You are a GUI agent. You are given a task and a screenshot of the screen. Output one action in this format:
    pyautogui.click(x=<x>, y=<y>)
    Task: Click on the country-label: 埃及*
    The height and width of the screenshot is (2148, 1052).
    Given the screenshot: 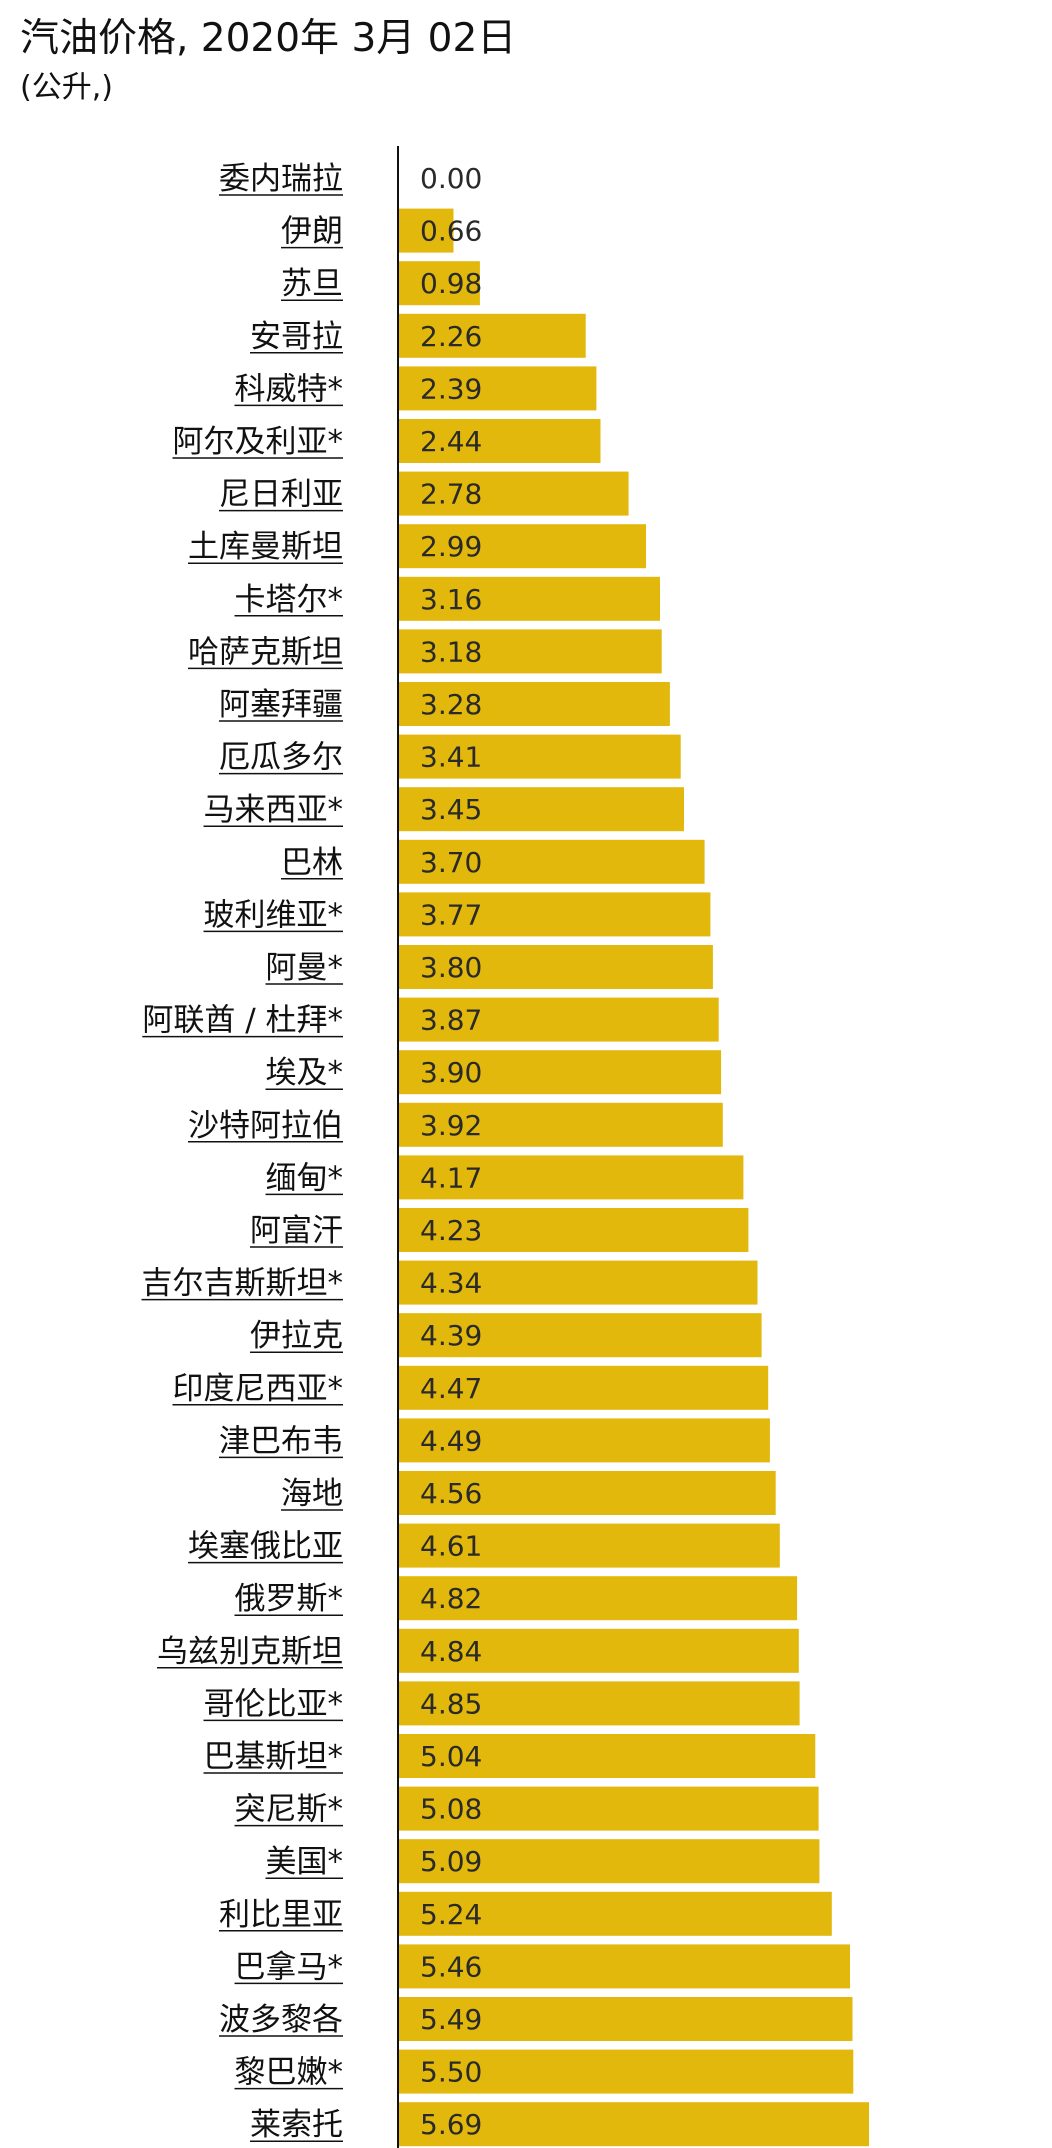 What is the action you would take?
    pyautogui.click(x=305, y=1073)
    